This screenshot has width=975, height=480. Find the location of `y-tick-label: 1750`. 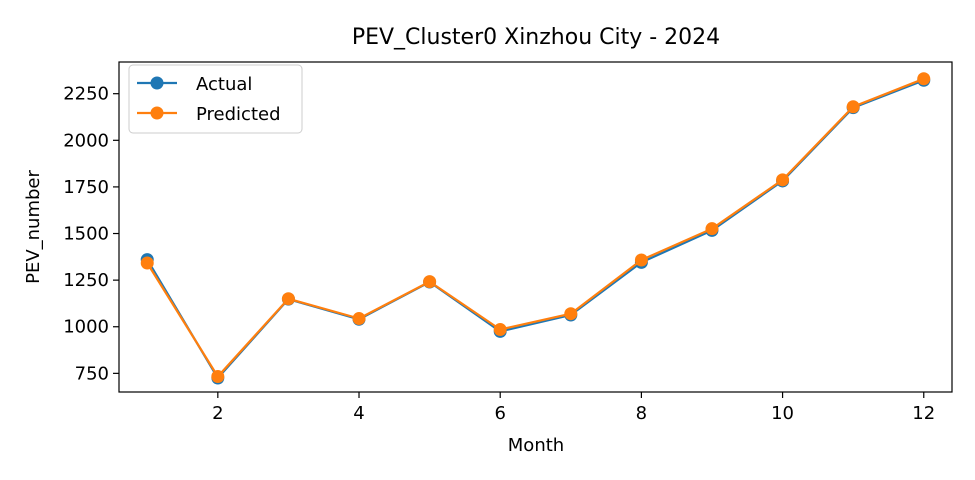

y-tick-label: 1750 is located at coordinates (86, 187).